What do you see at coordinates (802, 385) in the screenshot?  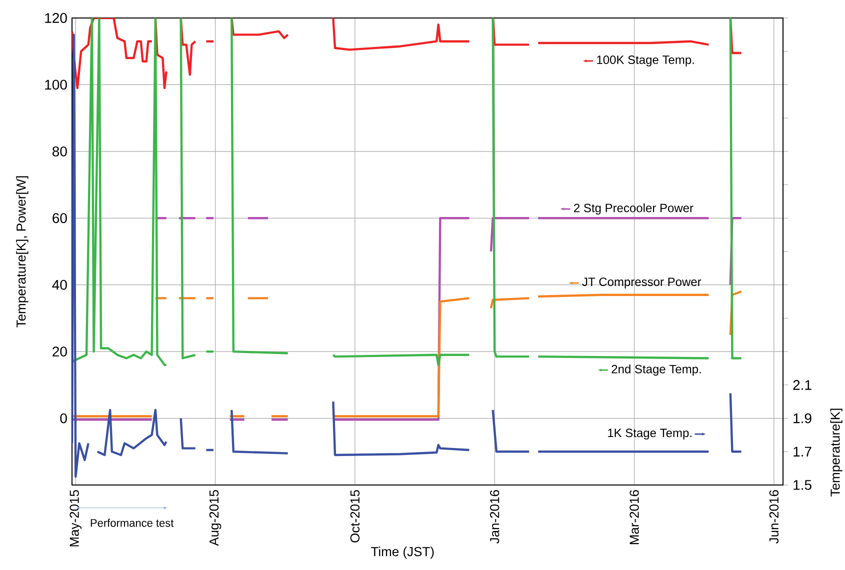 I see `y2-tick-label: 2.1` at bounding box center [802, 385].